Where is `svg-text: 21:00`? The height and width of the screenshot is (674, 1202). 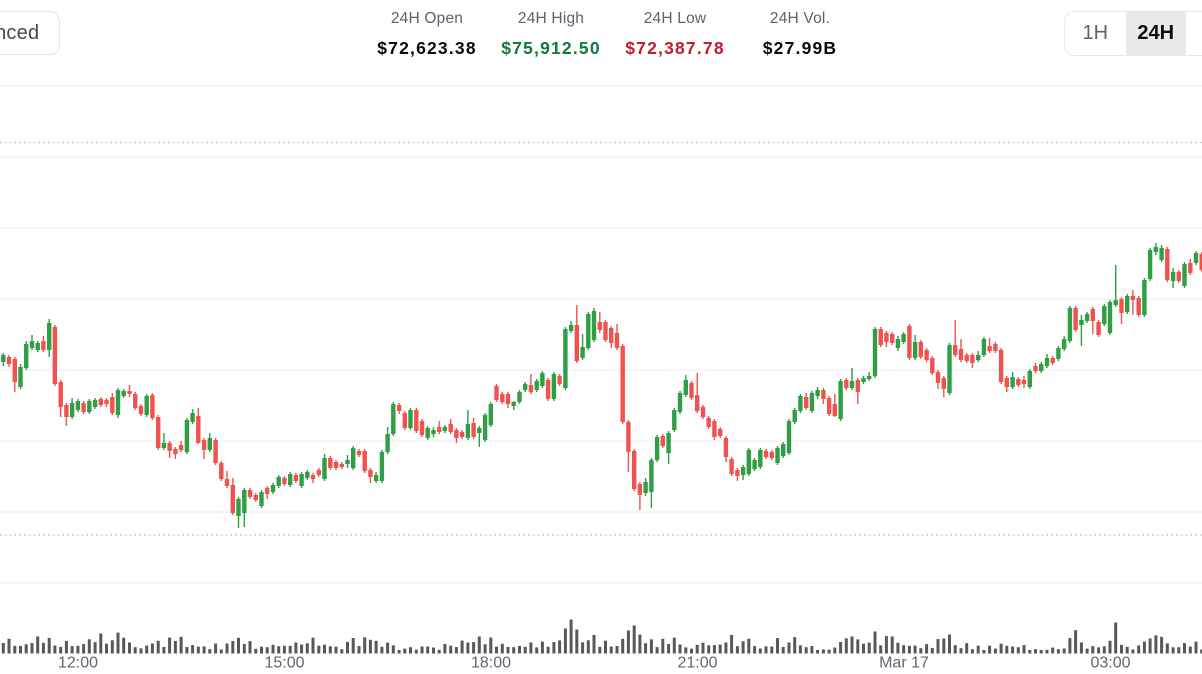
svg-text: 21:00 is located at coordinates (697, 663).